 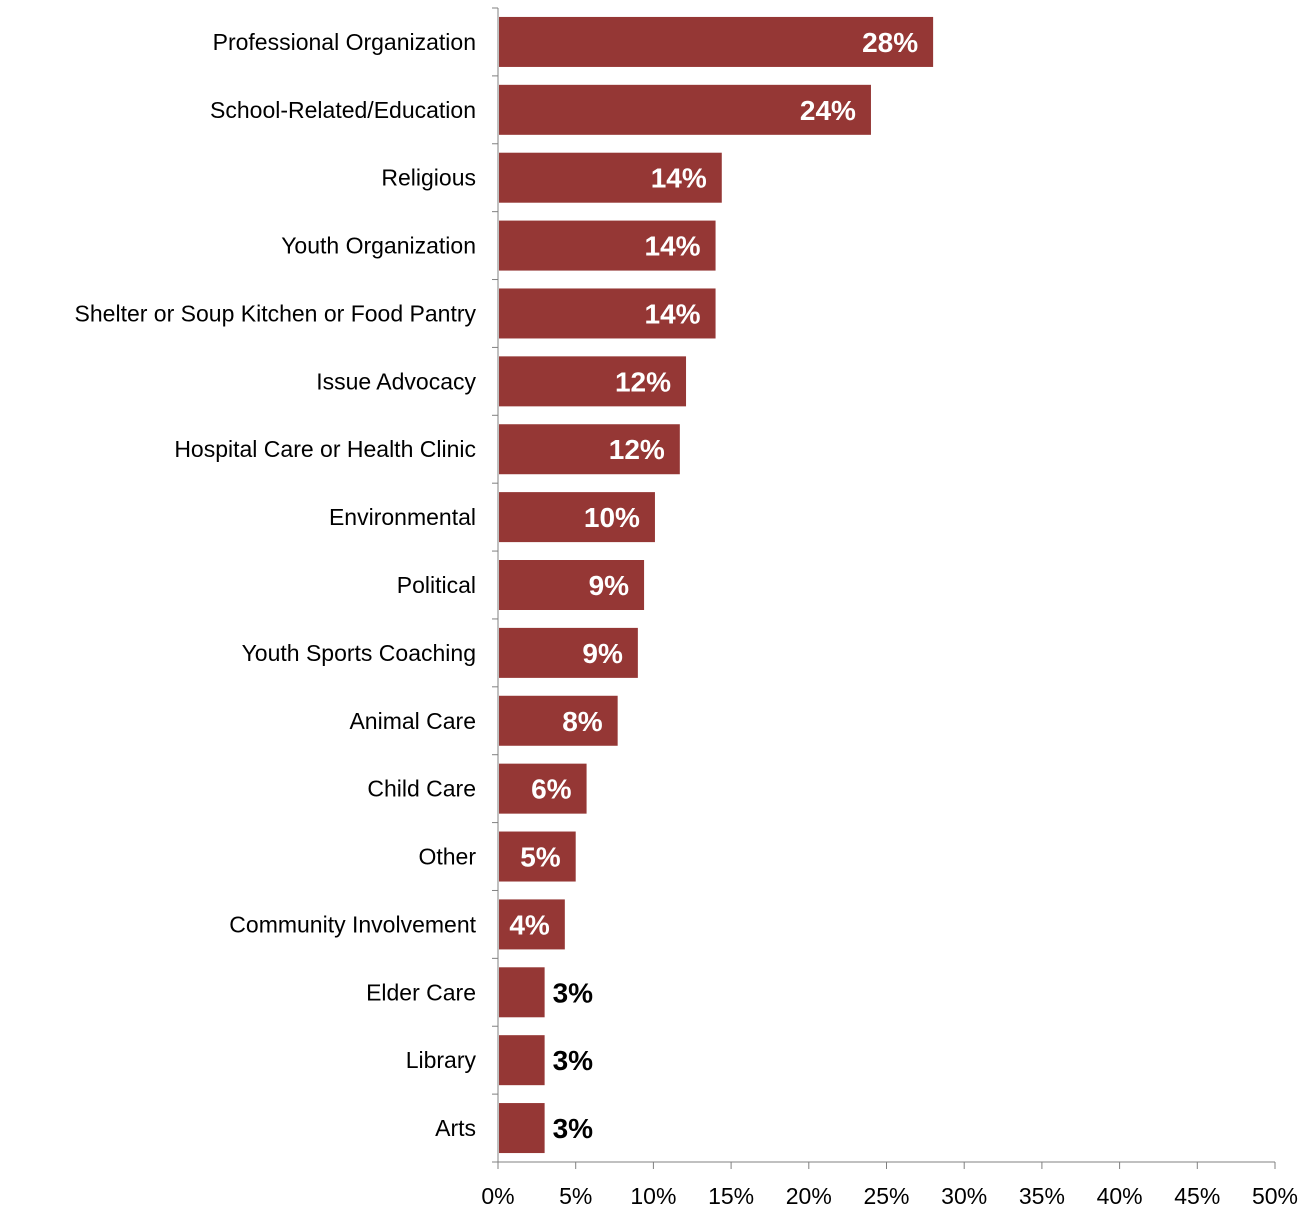 What do you see at coordinates (964, 1196) in the screenshot?
I see `x-tick-label: 30%` at bounding box center [964, 1196].